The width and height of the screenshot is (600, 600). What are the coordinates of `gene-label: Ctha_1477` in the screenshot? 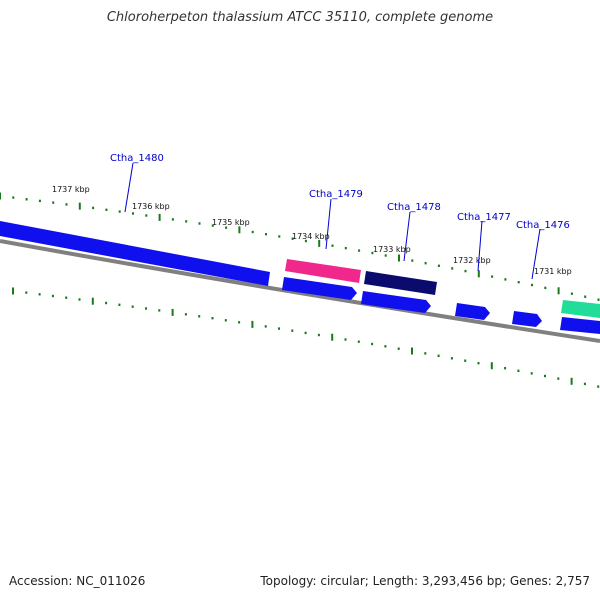 It's located at (484, 217).